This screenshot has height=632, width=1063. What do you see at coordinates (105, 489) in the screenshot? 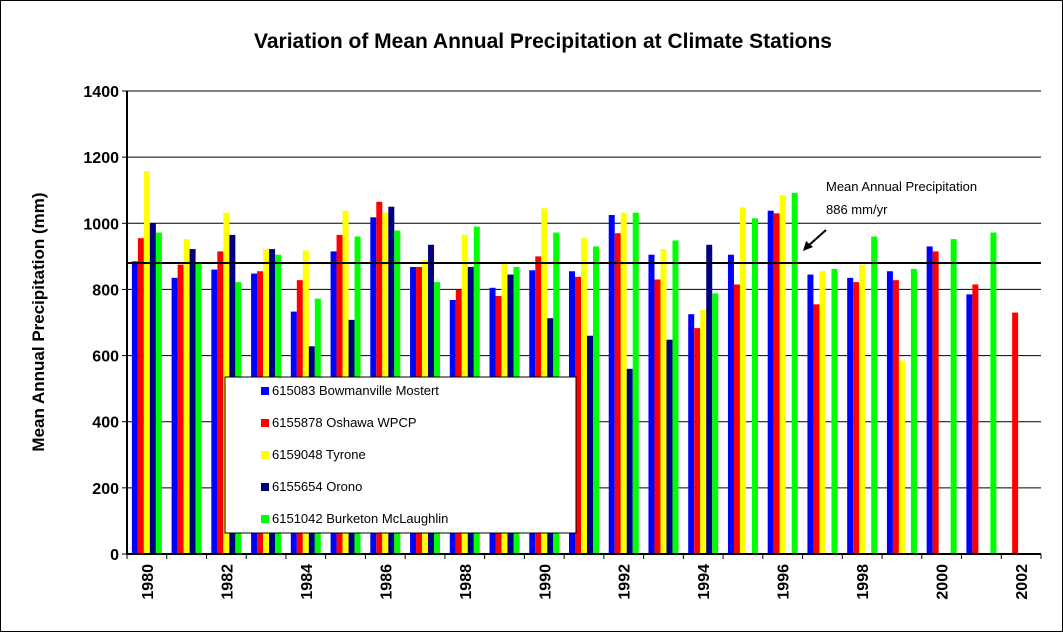
I see `y-tick-label: 200` at bounding box center [105, 489].